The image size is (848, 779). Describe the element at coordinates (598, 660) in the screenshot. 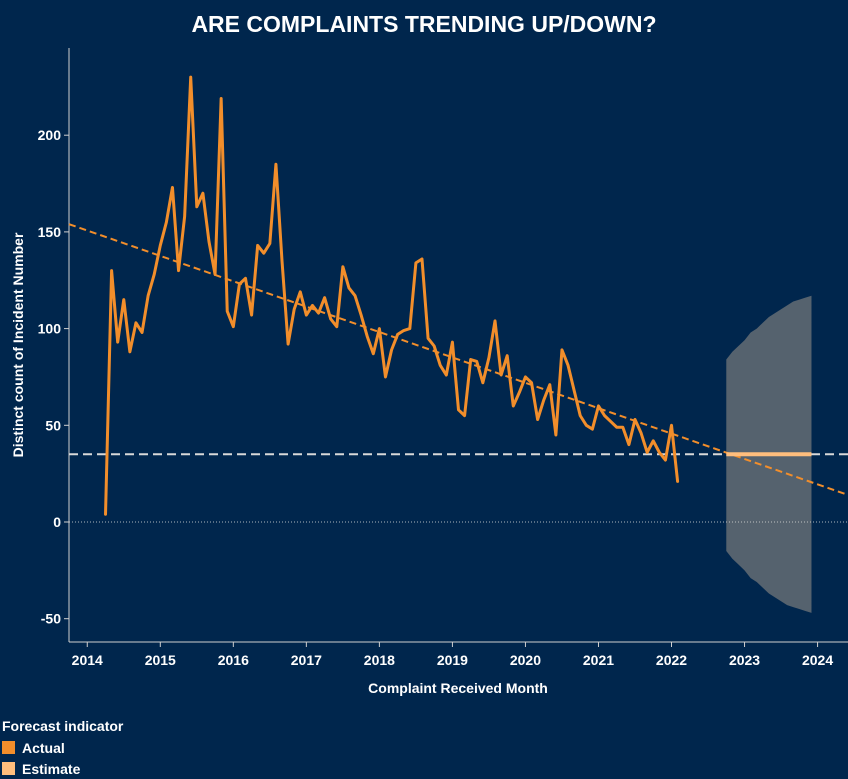

I see `x-tick-label: 2021` at that location.